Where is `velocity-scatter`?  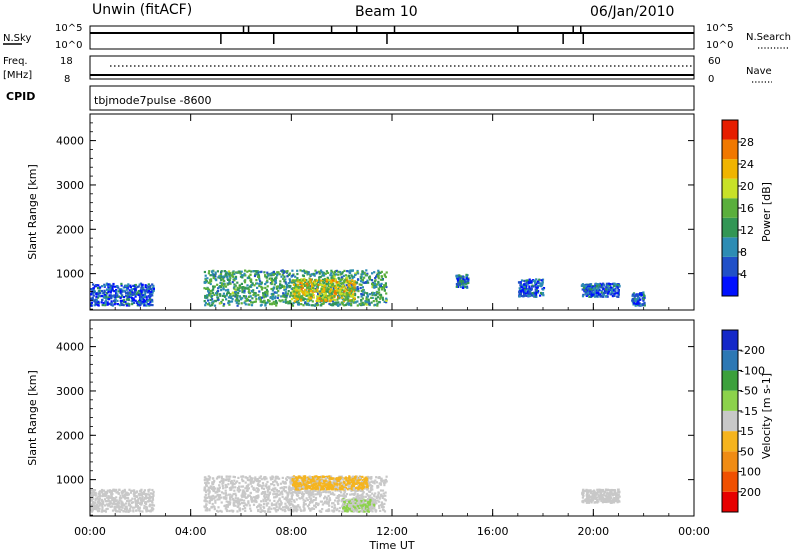
velocity-scatter is located at coordinates (355, 494).